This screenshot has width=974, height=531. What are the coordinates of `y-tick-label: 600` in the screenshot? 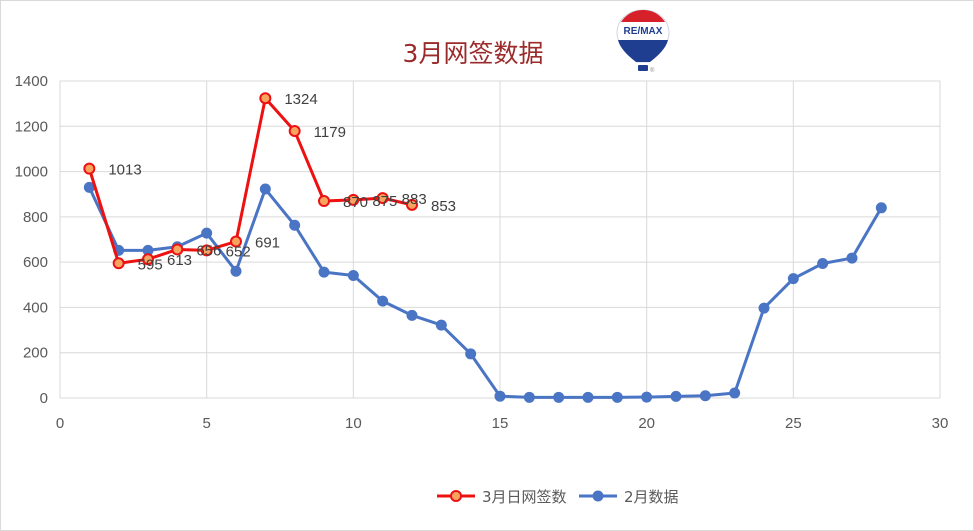 It's located at (35, 262).